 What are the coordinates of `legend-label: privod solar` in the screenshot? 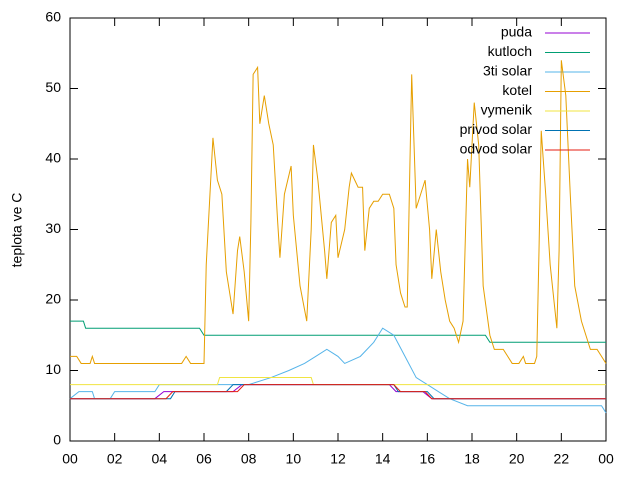 It's located at (496, 129).